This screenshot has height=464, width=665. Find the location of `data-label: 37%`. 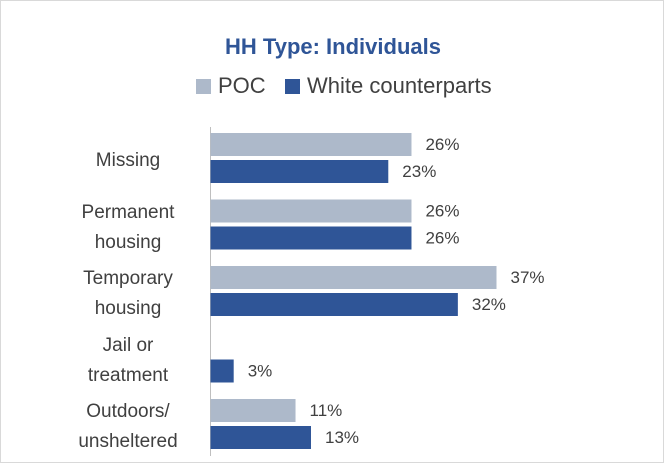

data-label: 37% is located at coordinates (528, 277).